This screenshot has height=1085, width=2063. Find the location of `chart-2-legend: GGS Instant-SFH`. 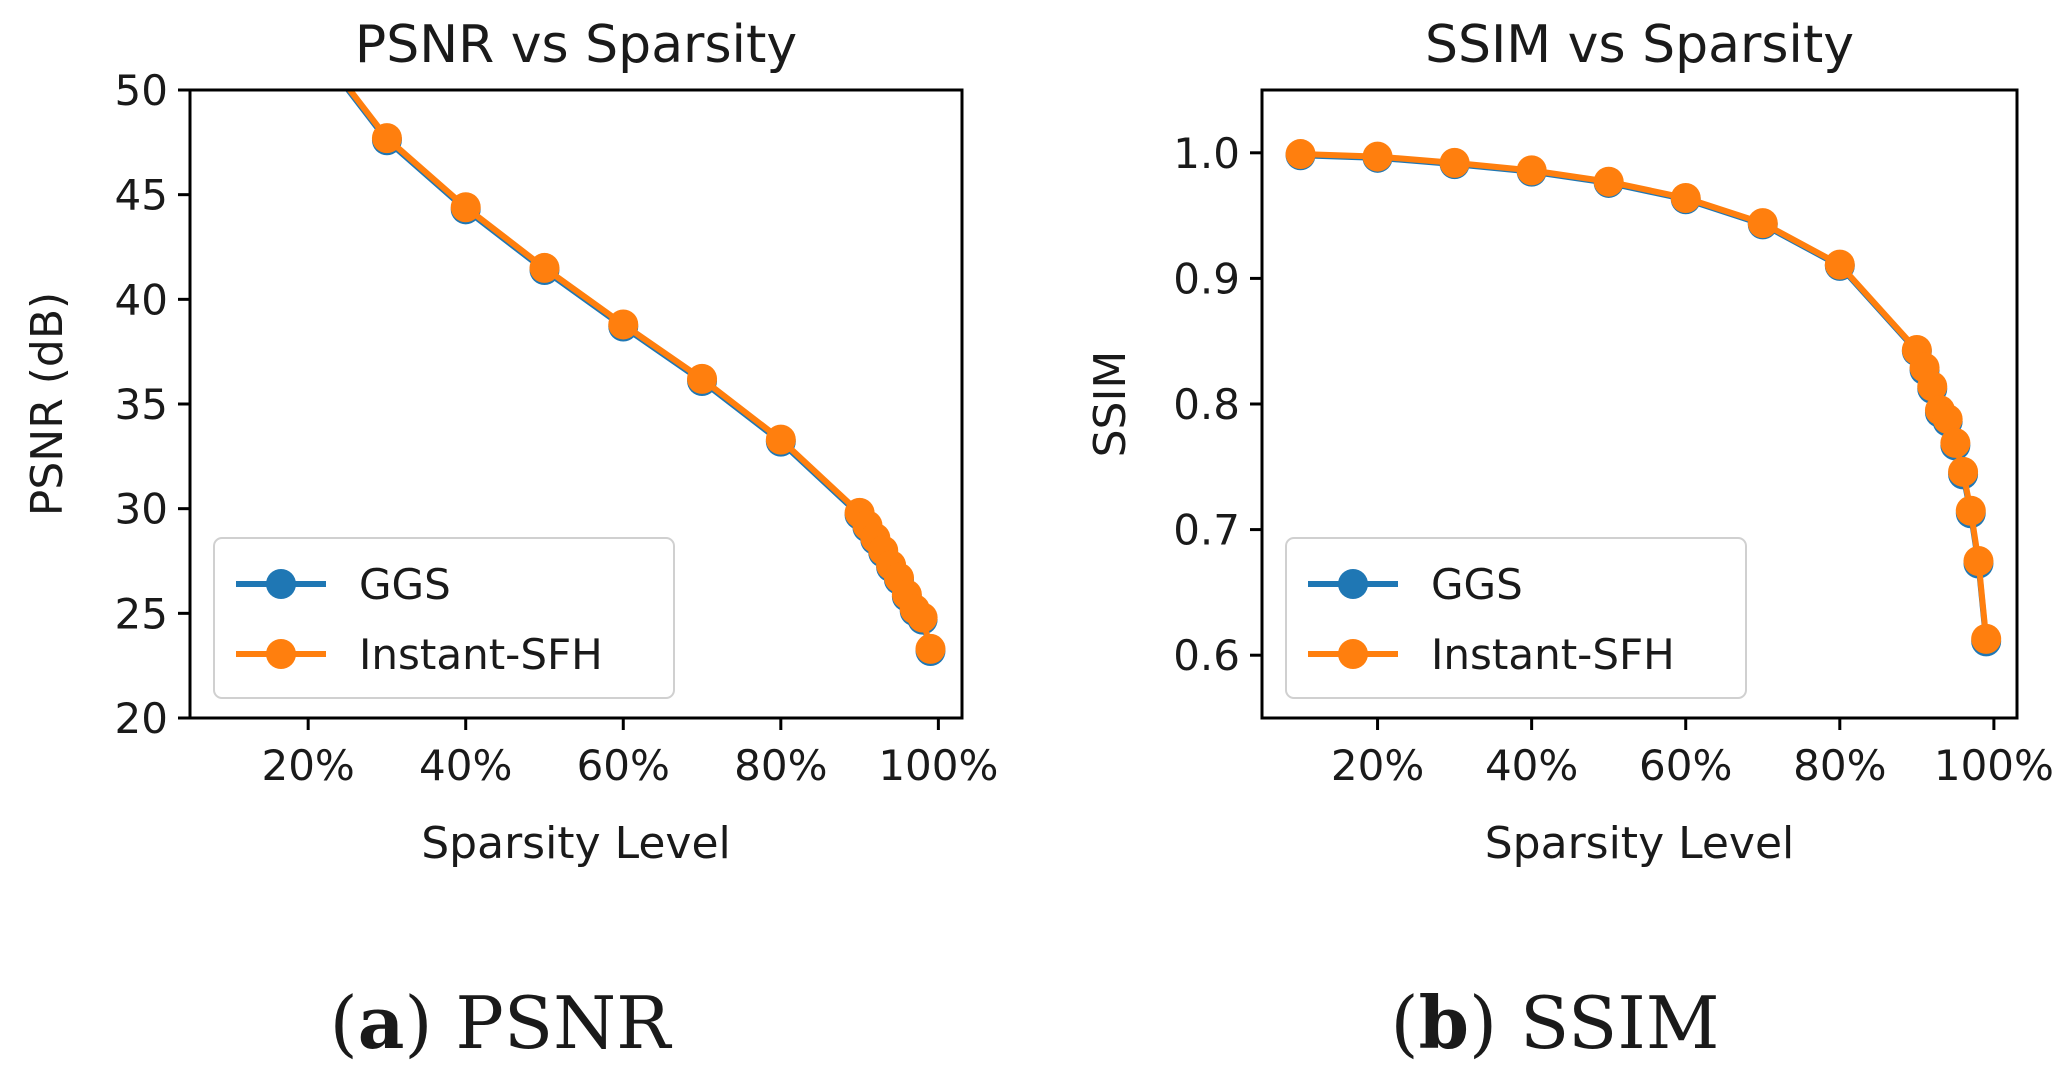

chart-2-legend: GGS Instant-SFH is located at coordinates (1516, 618).